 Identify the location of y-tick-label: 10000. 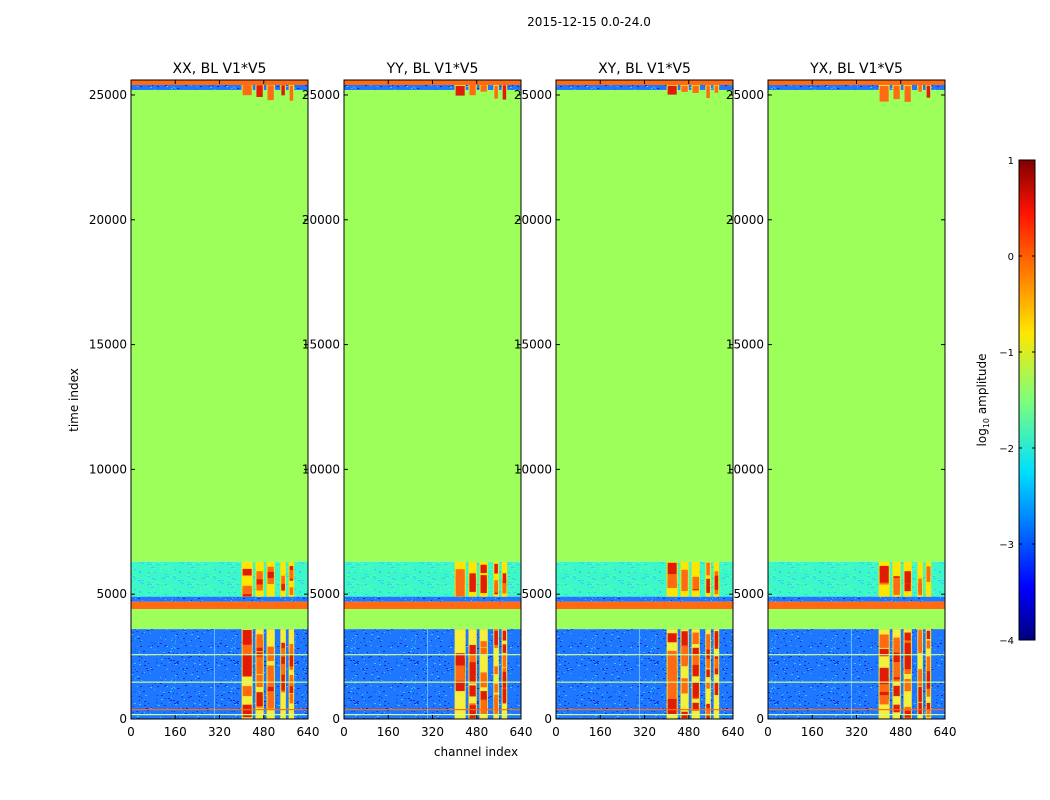
(533, 469).